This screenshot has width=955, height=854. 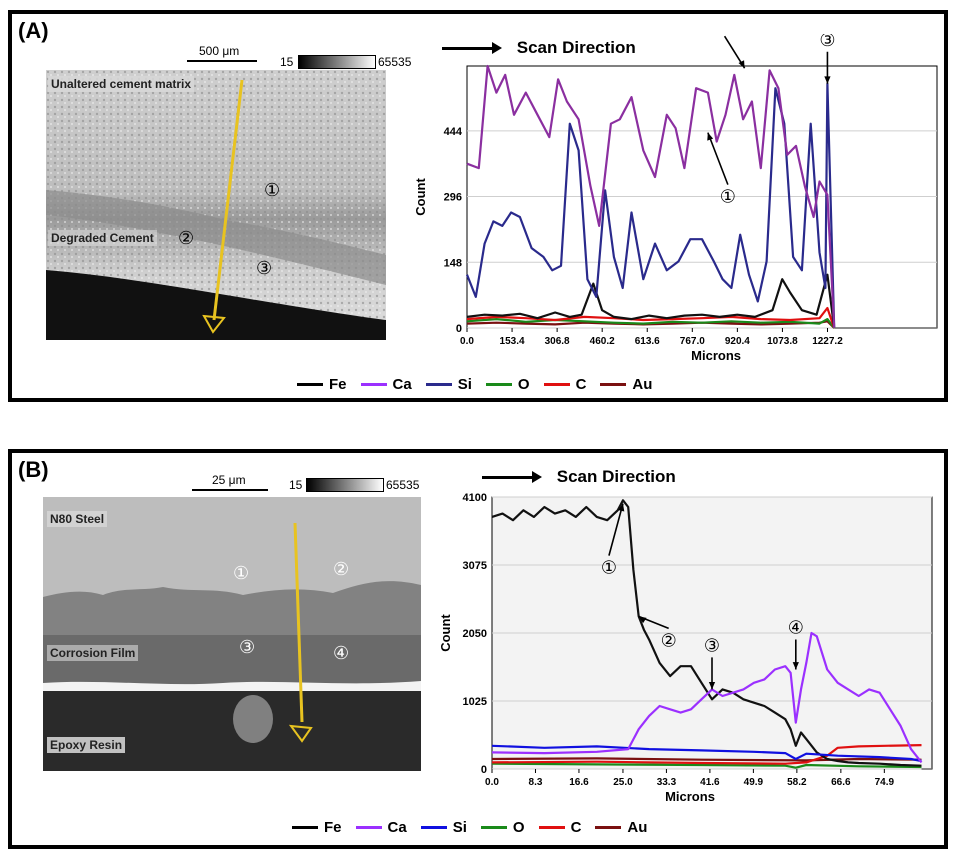 I want to click on x-tick-label: 41.6, so click(x=710, y=782).